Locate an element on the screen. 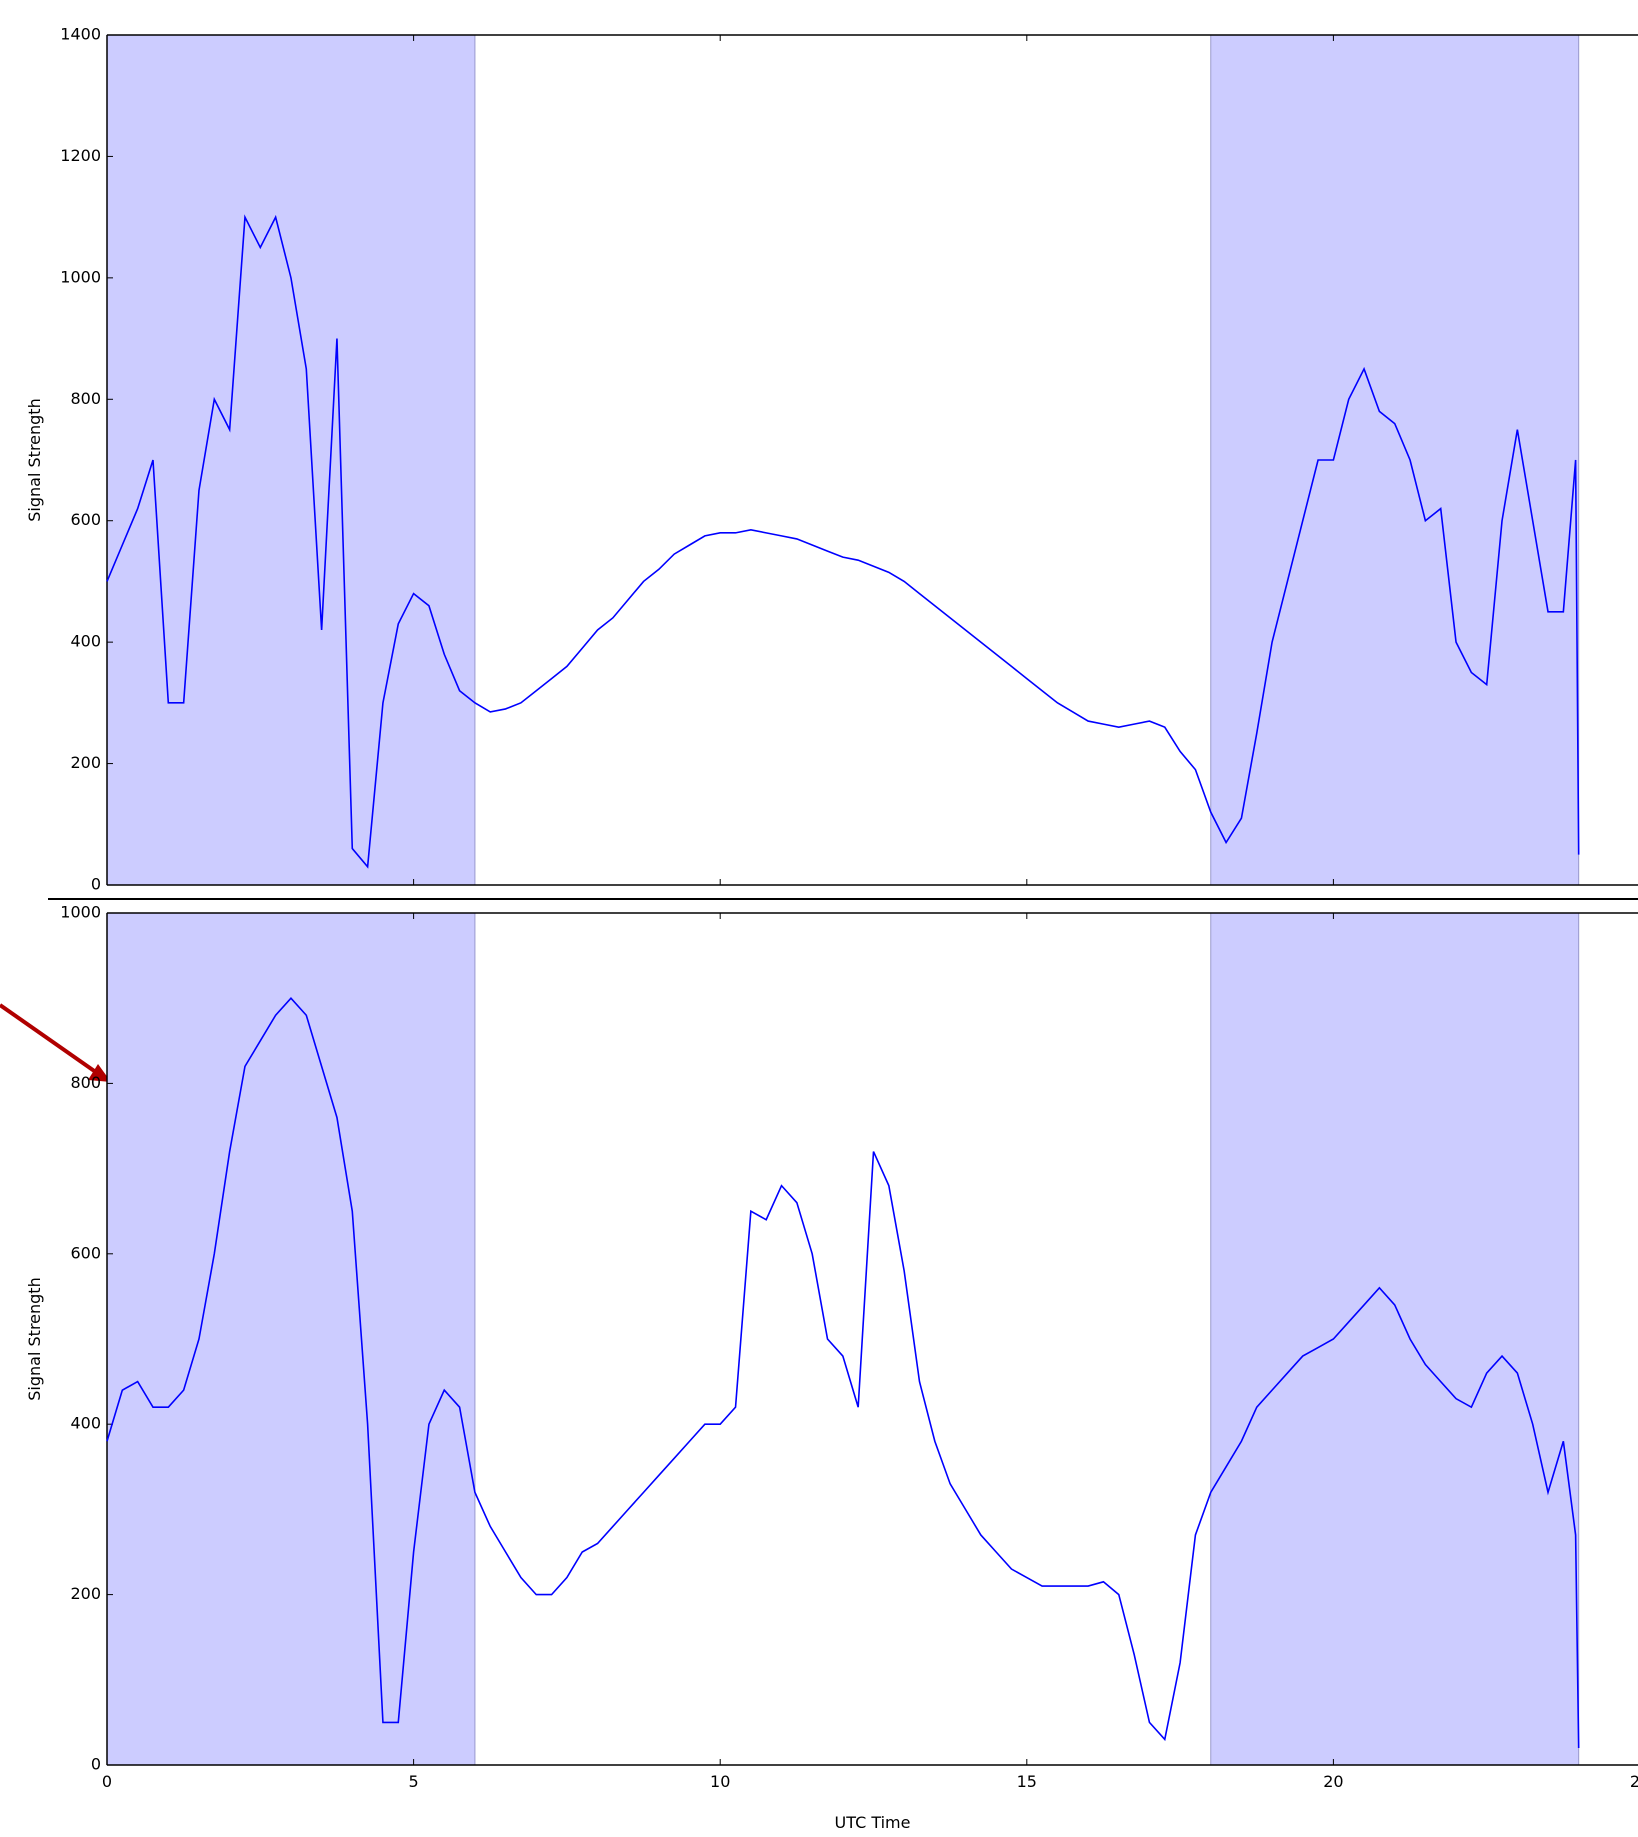  y-tick-label: 1200 is located at coordinates (80, 155).